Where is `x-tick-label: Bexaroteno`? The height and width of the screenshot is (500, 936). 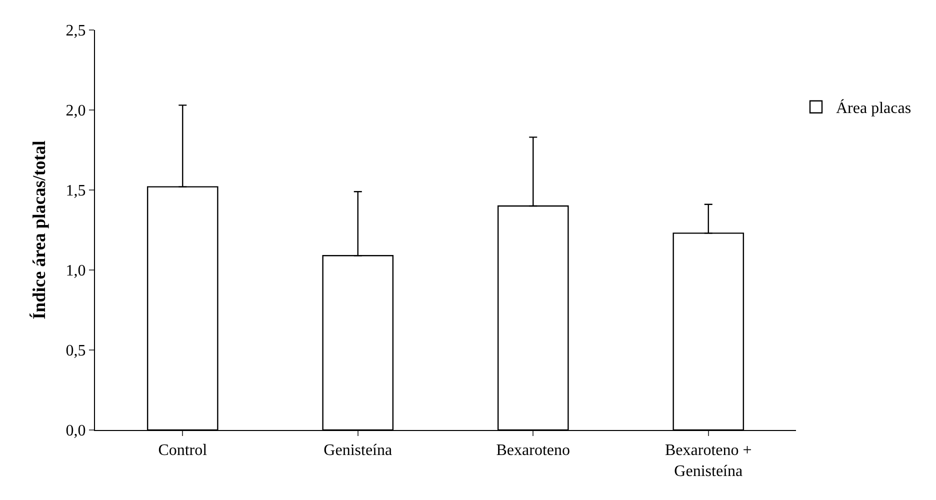 x-tick-label: Bexaroteno is located at coordinates (533, 451).